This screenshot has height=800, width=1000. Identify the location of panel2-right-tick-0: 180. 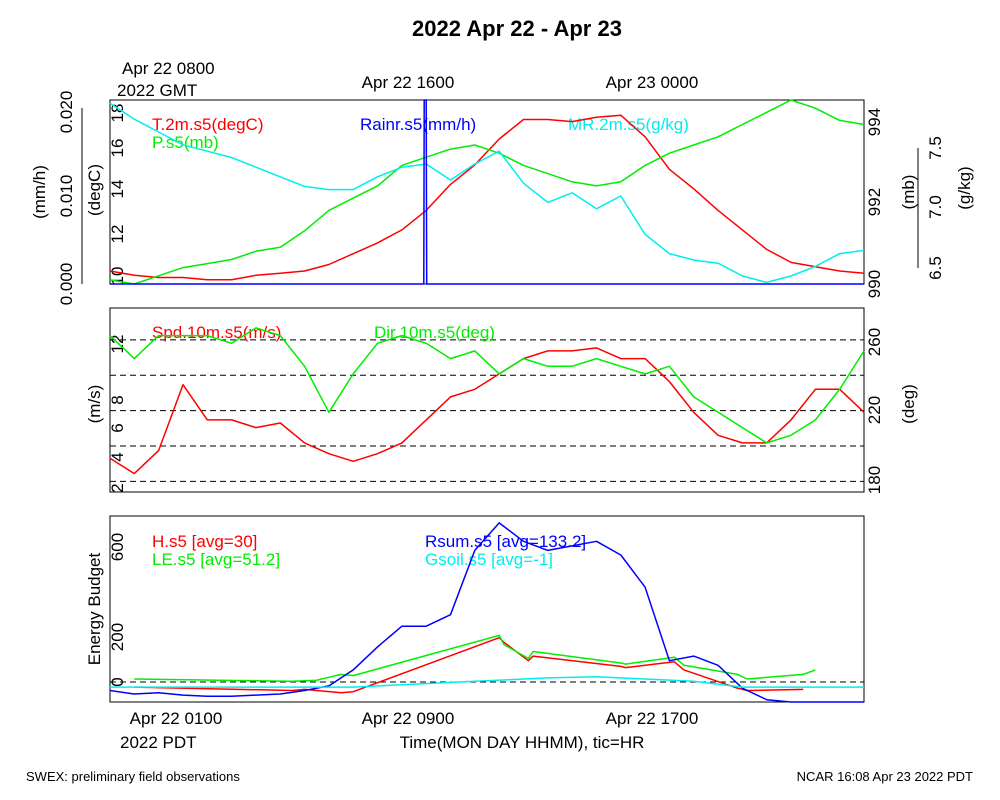
(874, 480).